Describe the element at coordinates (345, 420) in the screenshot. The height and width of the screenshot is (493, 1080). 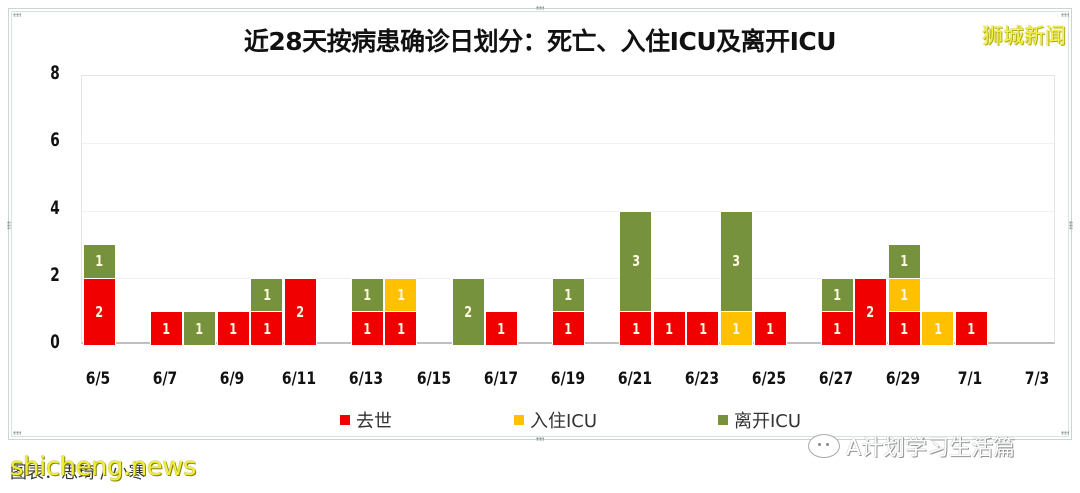
I see `legend-swatch-deaths` at that location.